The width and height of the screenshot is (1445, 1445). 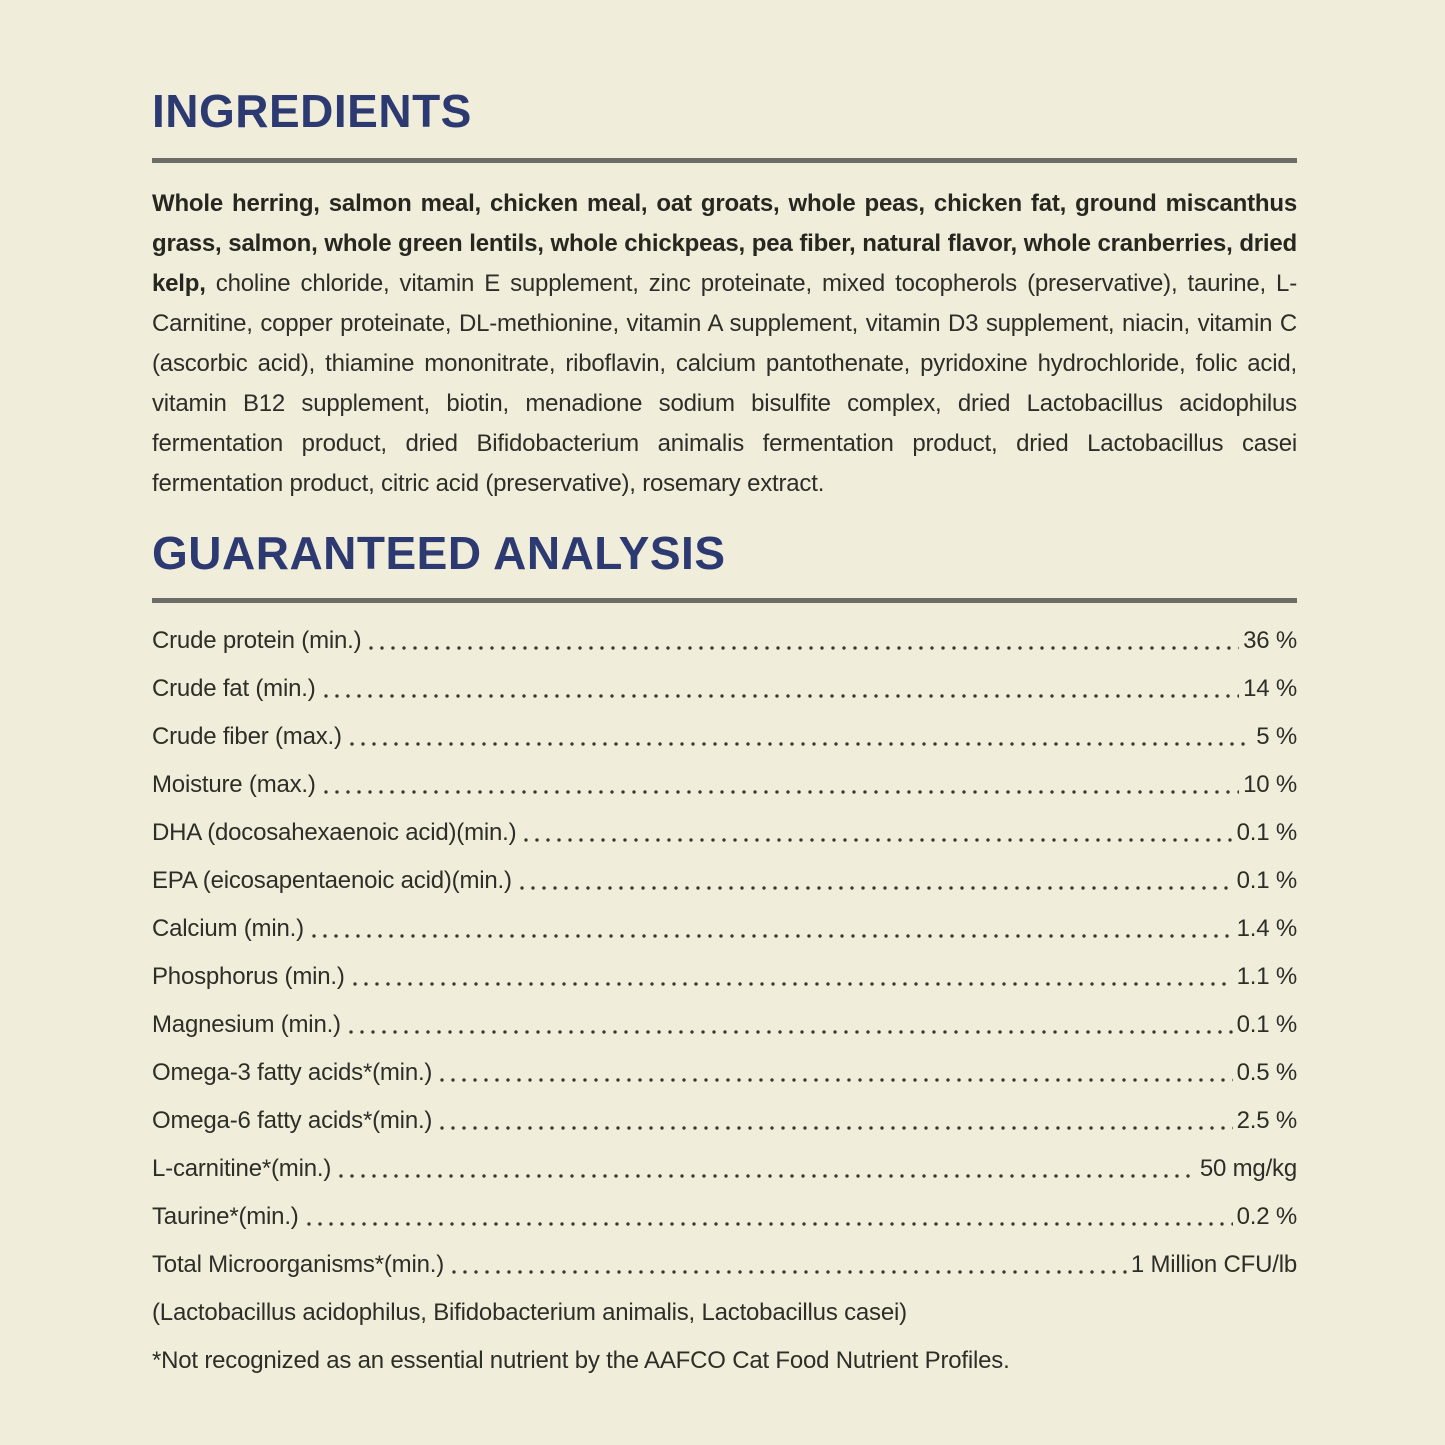 What do you see at coordinates (724, 1169) in the screenshot?
I see `analysis-row: L-carnitine*(min.) 50 mg/kg` at bounding box center [724, 1169].